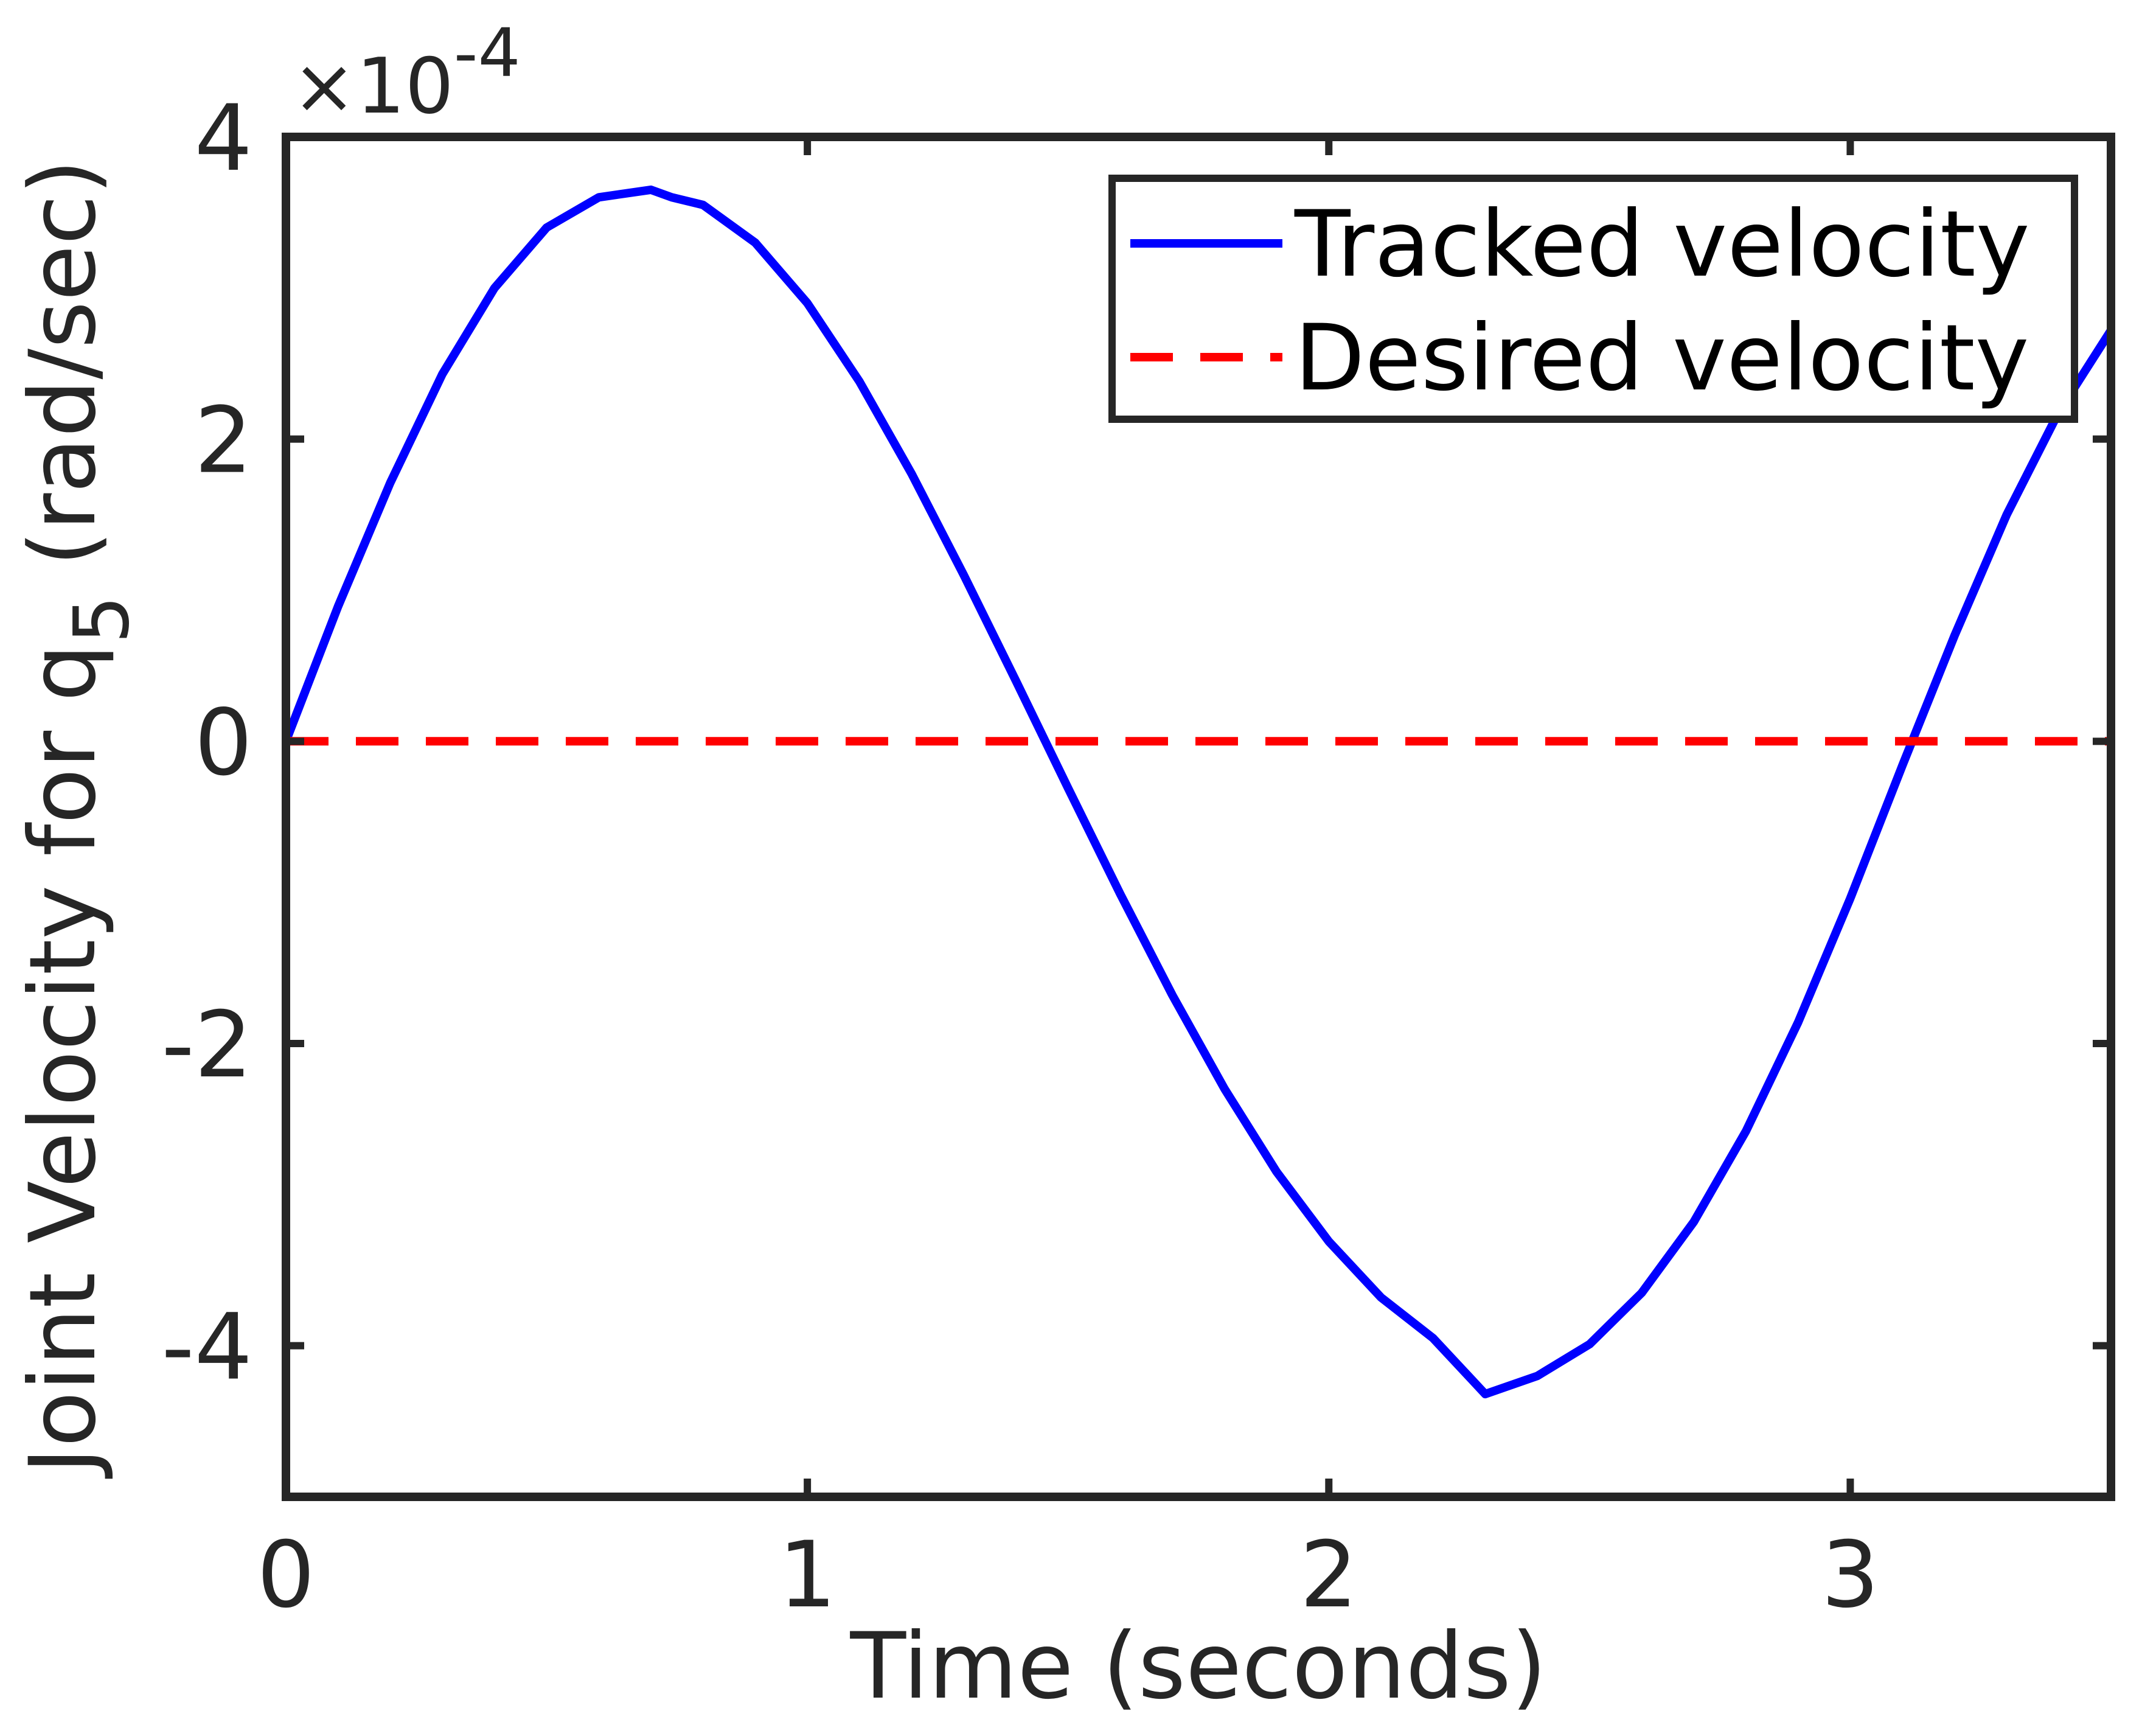 The width and height of the screenshot is (2156, 1725). Describe the element at coordinates (373, 86) in the screenshot. I see `y-exponent-base: ×10` at that location.